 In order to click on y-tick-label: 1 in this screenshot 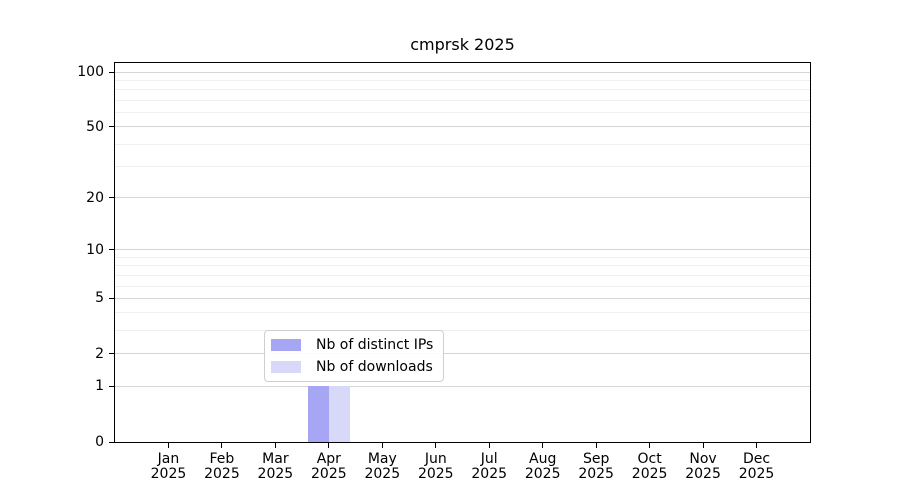, I will do `click(99, 386)`.